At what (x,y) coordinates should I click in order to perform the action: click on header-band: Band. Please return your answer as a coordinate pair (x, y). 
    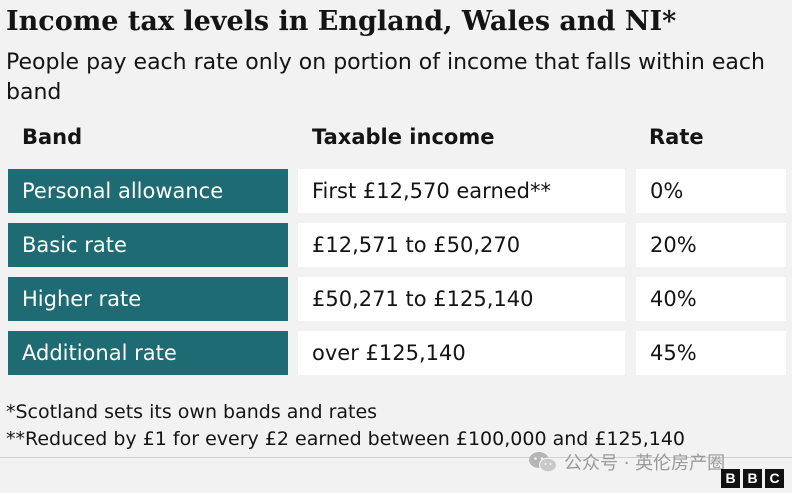
    Looking at the image, I should click on (52, 137).